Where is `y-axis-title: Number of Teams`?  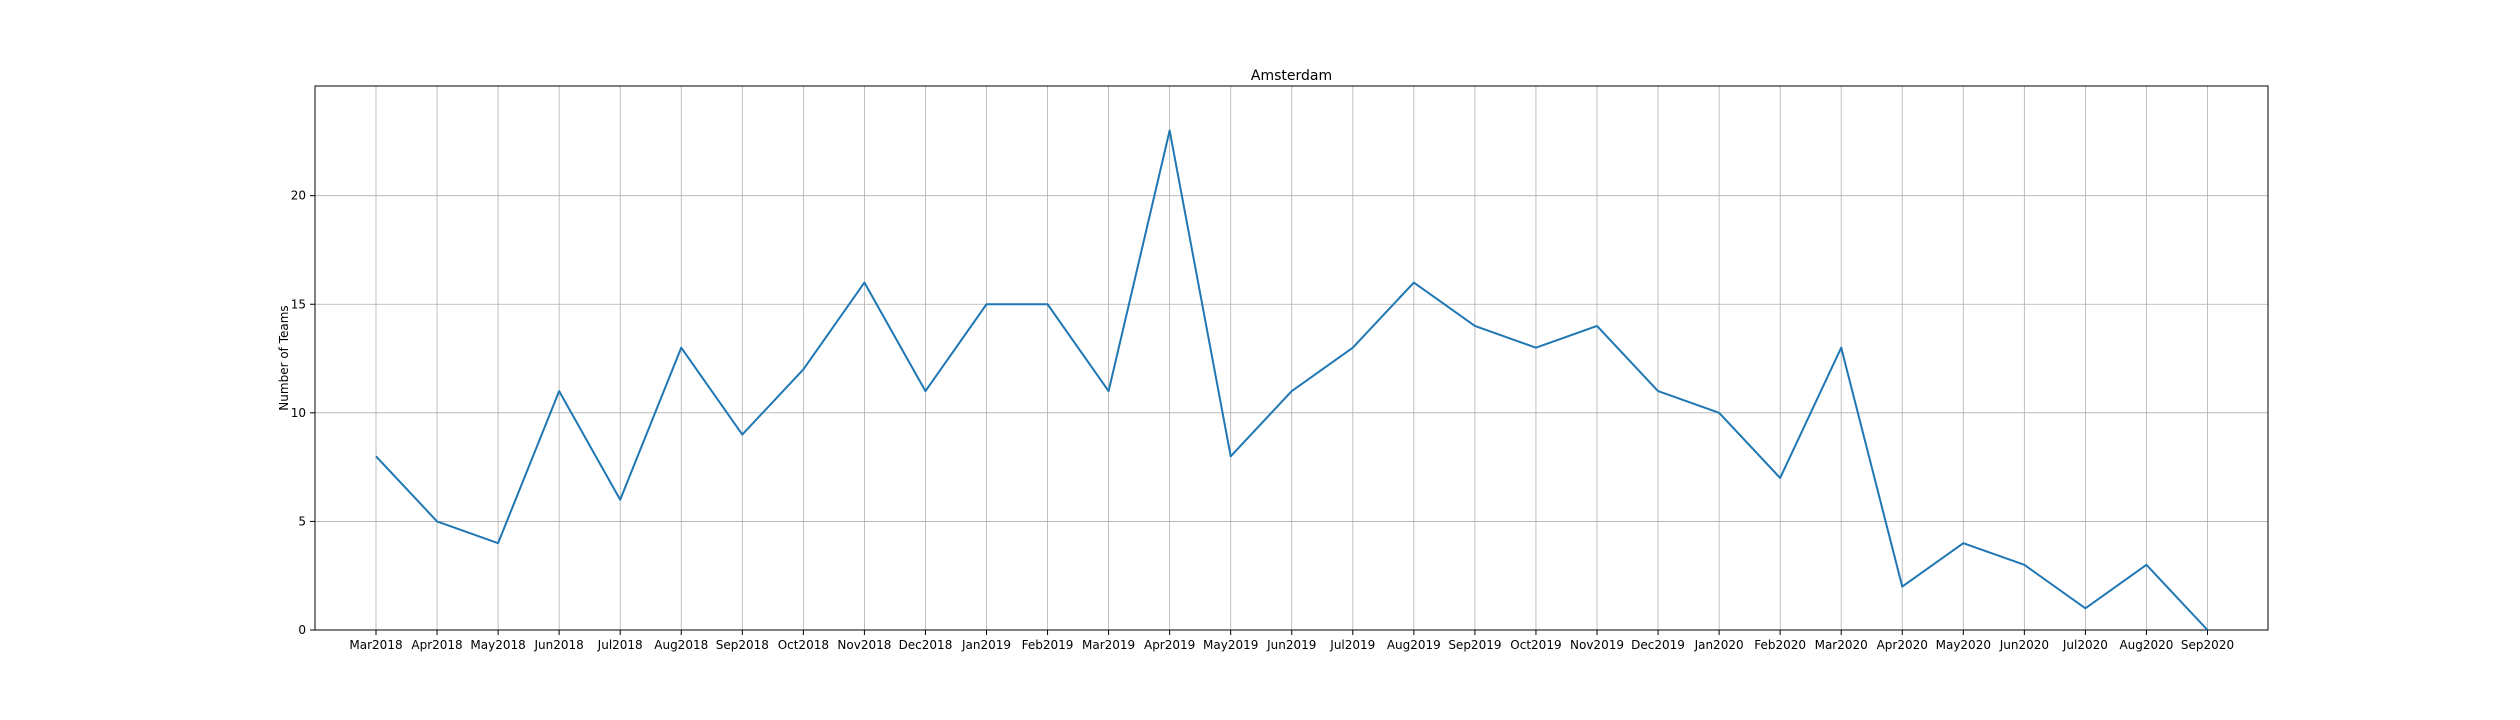
y-axis-title: Number of Teams is located at coordinates (284, 357).